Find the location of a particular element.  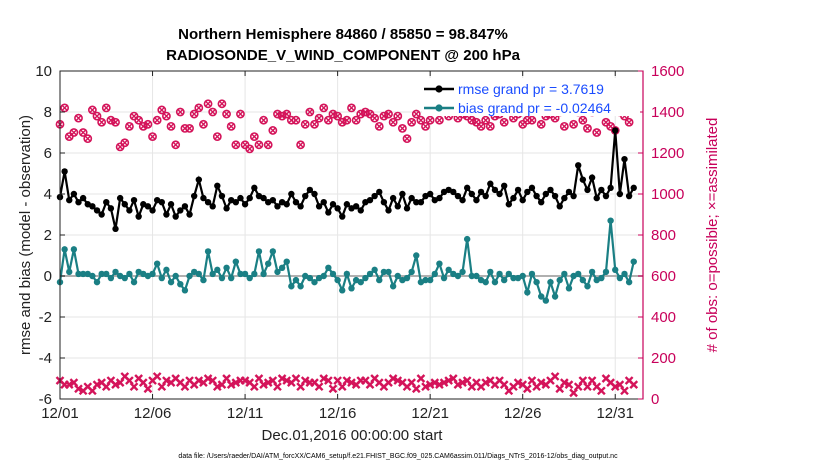

x-tick-label-1: 12/06 is located at coordinates (153, 413).